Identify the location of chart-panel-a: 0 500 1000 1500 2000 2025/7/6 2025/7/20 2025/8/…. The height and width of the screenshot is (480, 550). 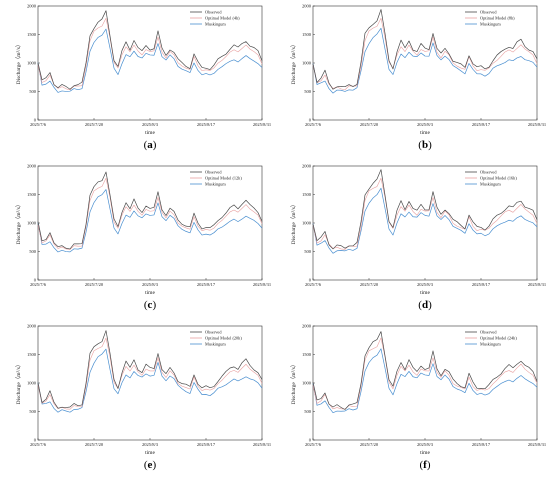
(143, 78).